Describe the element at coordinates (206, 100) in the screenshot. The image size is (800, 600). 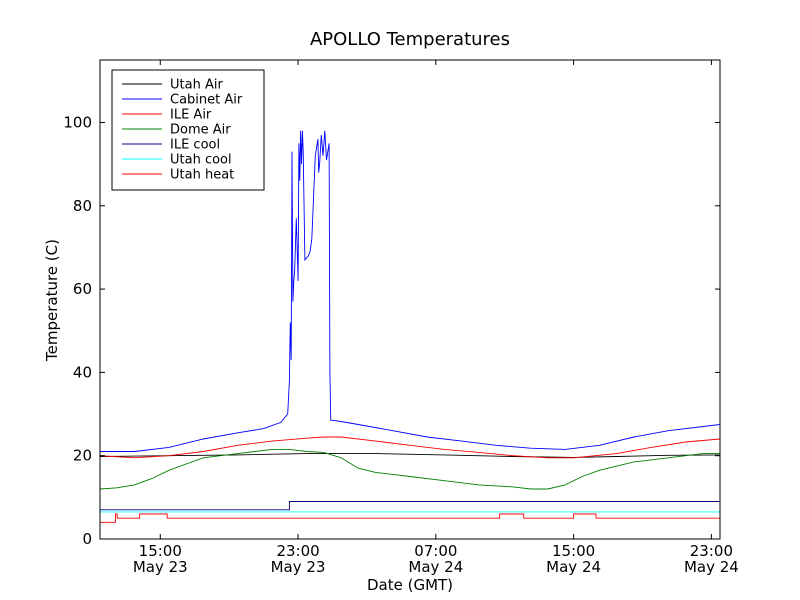
I see `legend-label: Cabinet Air` at that location.